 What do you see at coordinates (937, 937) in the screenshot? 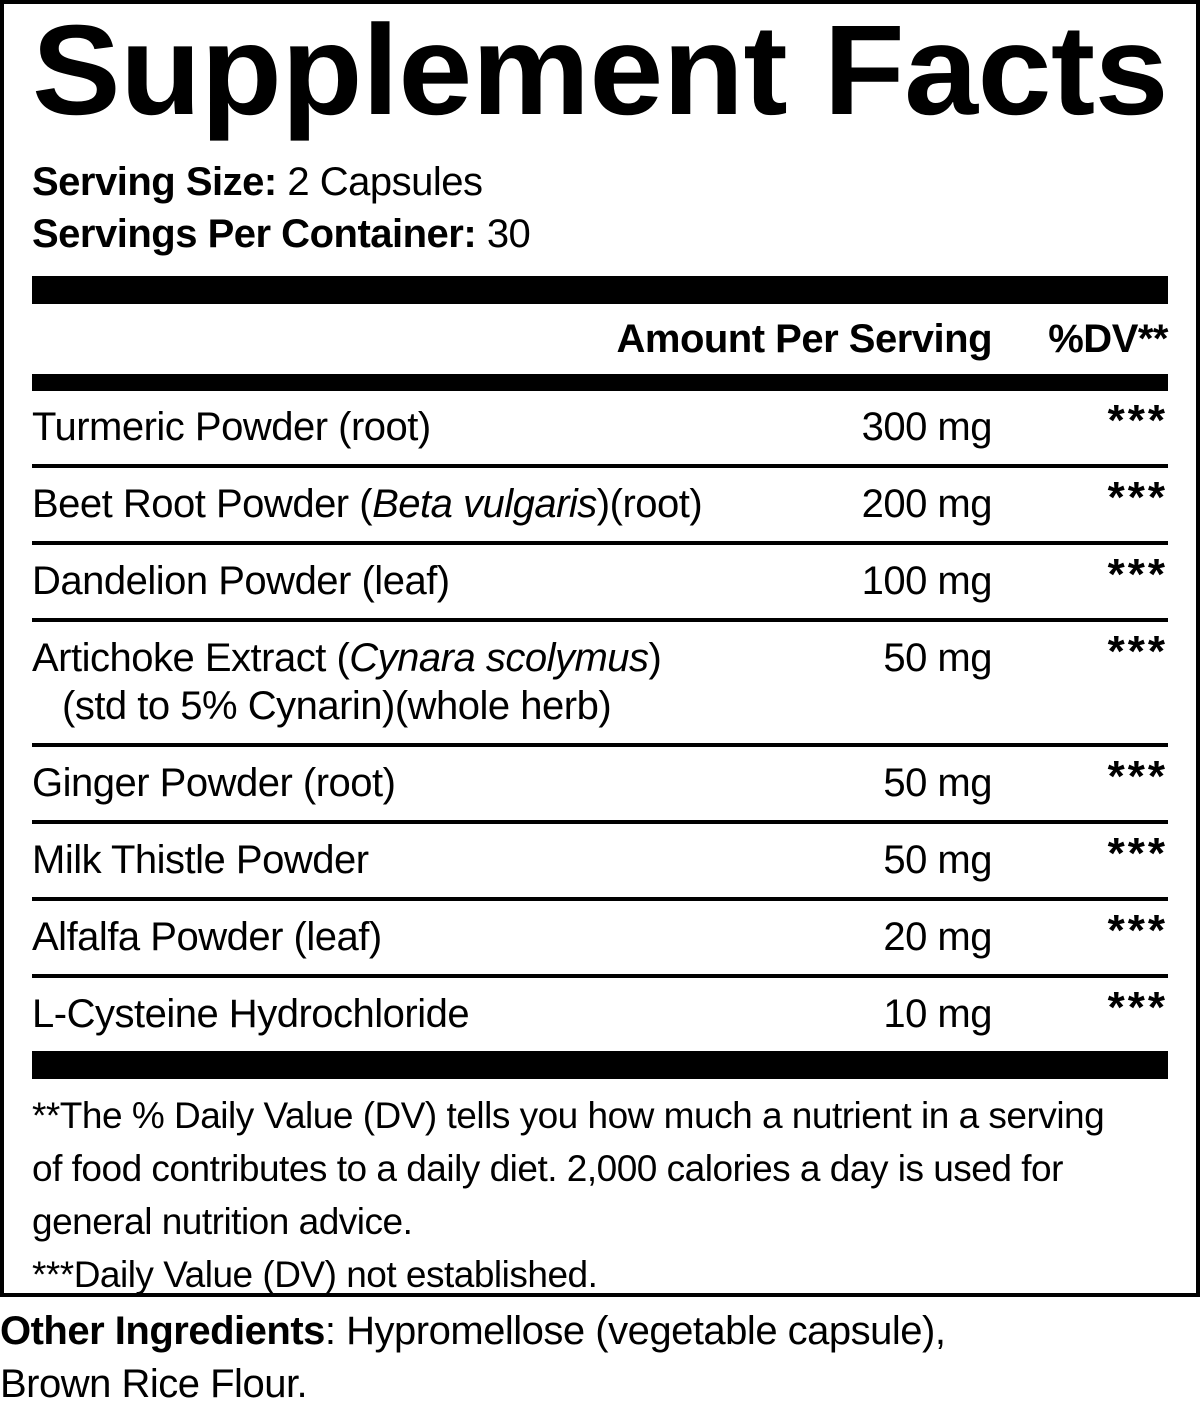
I see `ingredient-amount: 20 mg` at bounding box center [937, 937].